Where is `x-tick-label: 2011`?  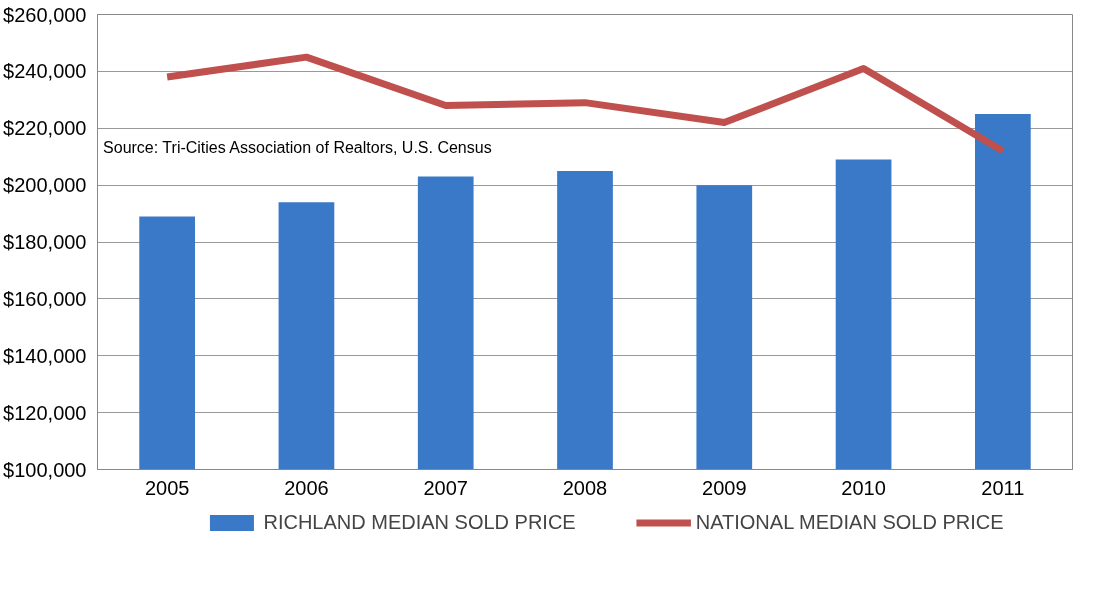
x-tick-label: 2011 is located at coordinates (1003, 487).